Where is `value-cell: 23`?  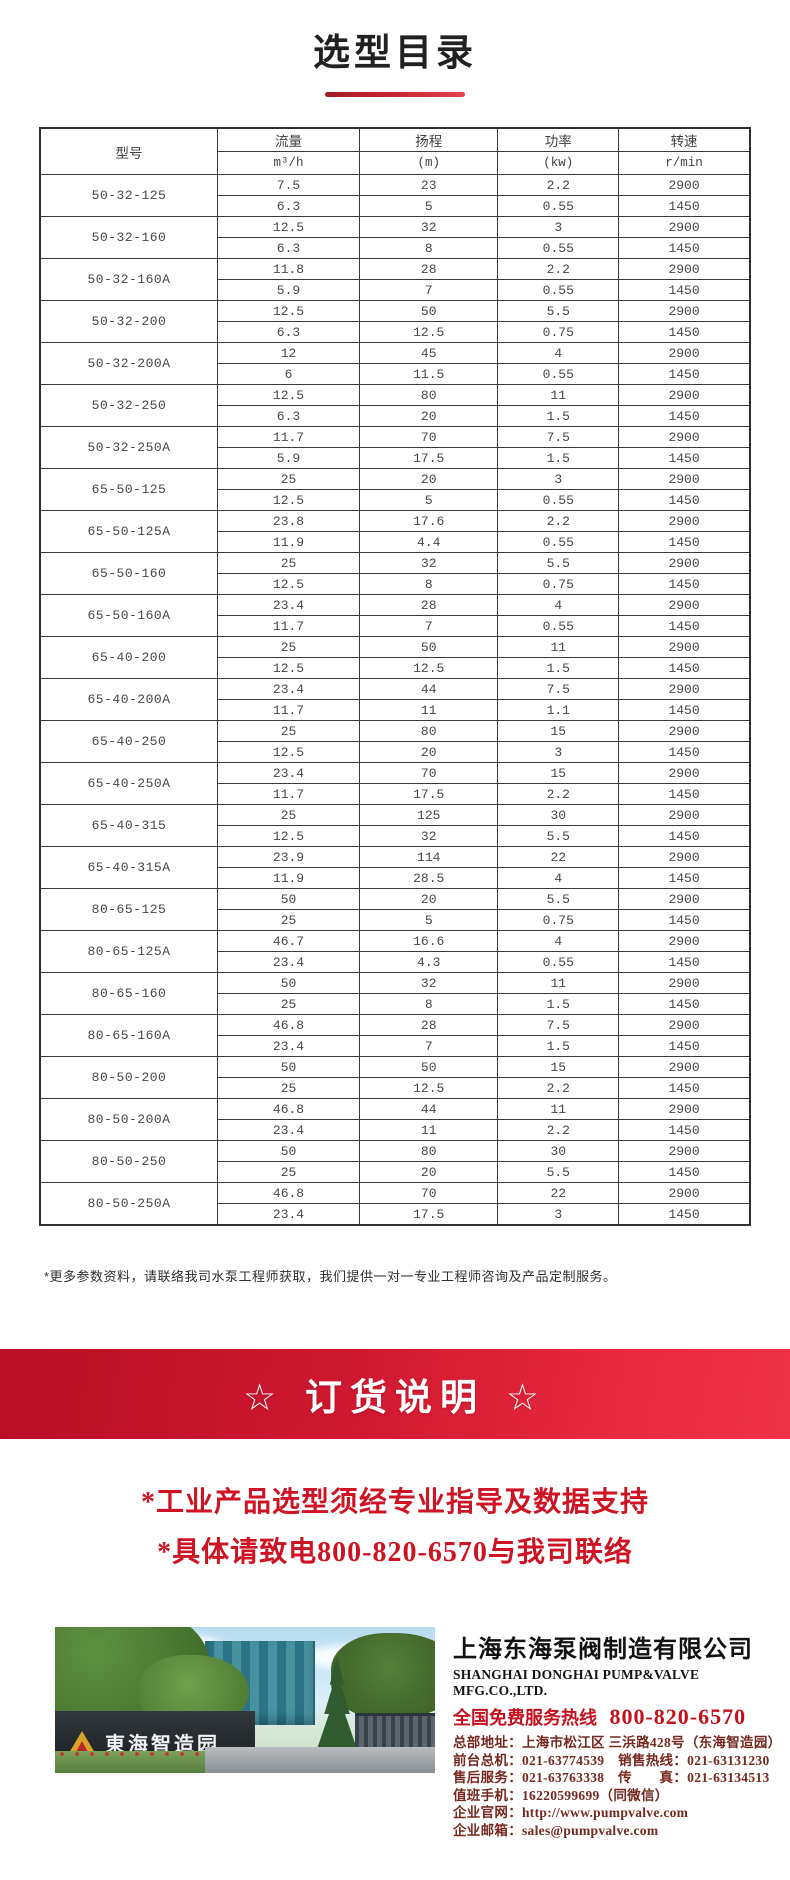 value-cell: 23 is located at coordinates (428, 185).